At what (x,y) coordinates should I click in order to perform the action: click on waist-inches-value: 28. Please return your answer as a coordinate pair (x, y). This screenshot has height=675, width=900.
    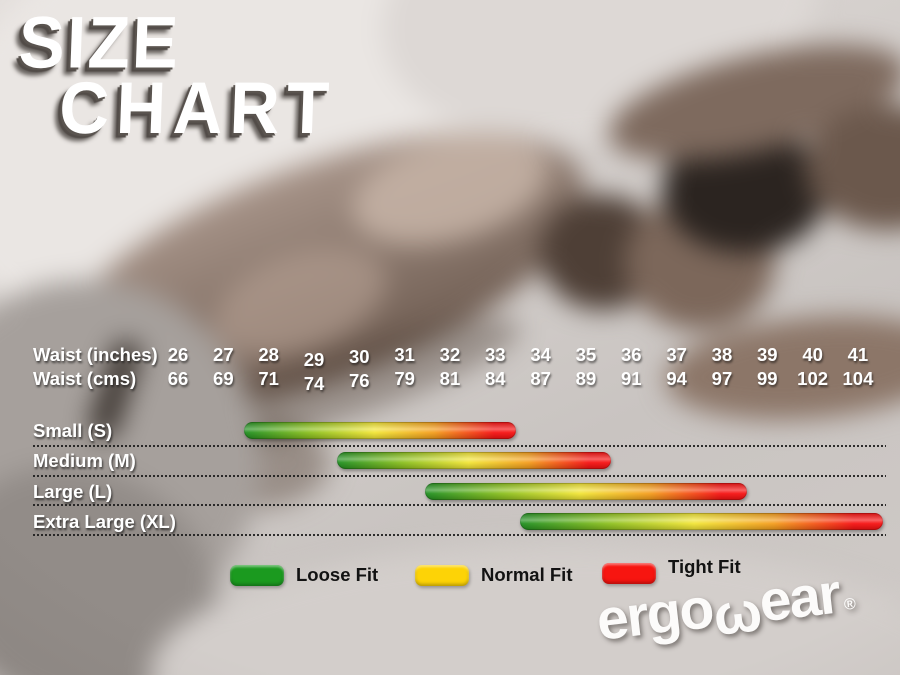
    Looking at the image, I should click on (268, 354).